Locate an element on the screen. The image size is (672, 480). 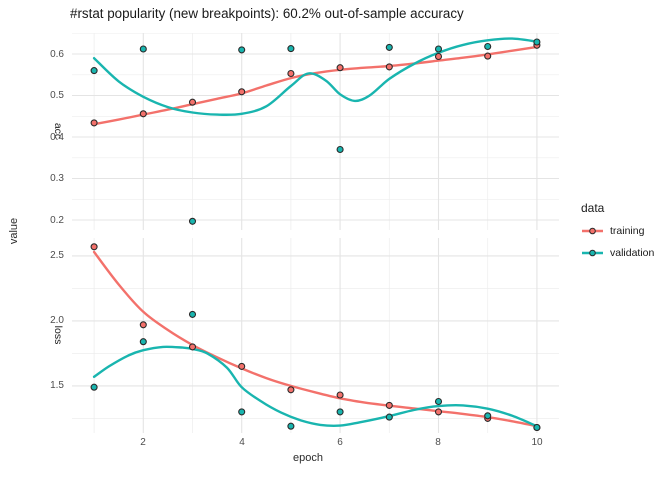
legend-key-validation is located at coordinates (592, 253).